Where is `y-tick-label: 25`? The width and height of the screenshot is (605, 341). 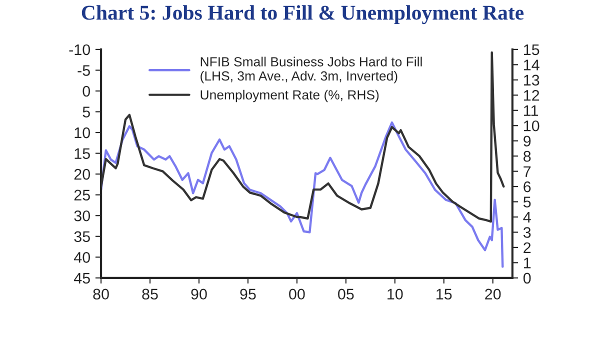 y-tick-label: 25 is located at coordinates (82, 195).